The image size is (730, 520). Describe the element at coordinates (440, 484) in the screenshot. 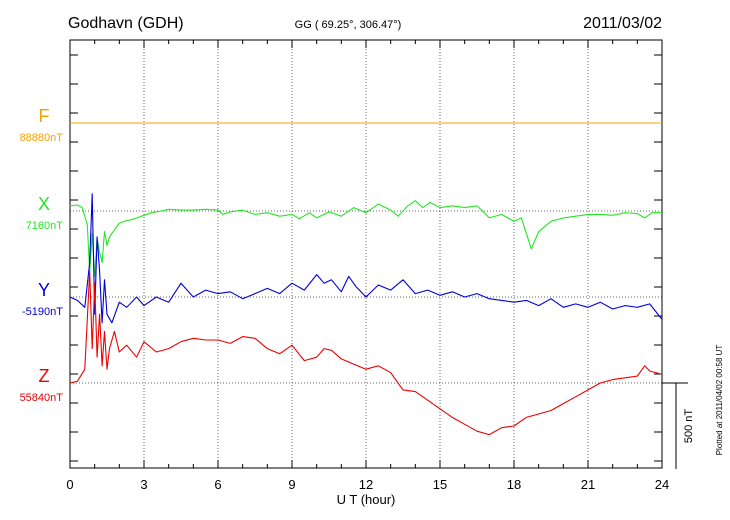

I see `x-tick-label: 15` at that location.